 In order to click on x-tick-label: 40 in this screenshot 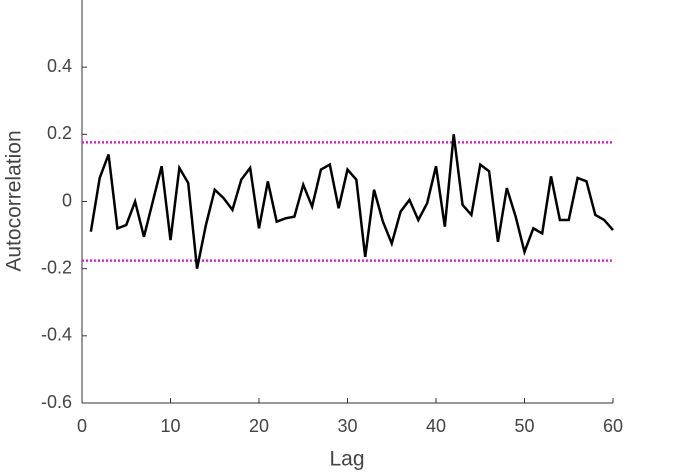, I will do `click(436, 426)`.